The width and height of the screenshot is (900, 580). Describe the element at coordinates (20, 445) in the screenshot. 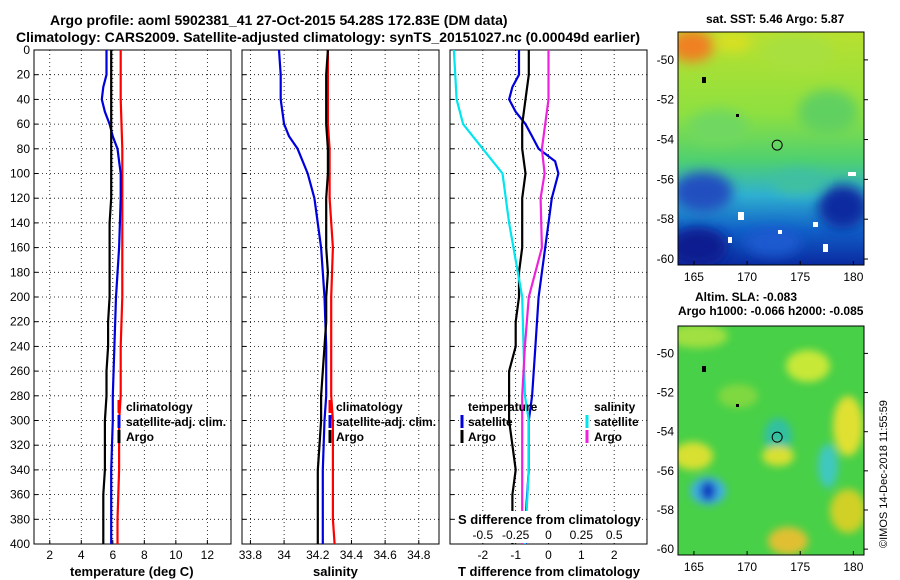

I see `depth-tick-label: 320` at that location.